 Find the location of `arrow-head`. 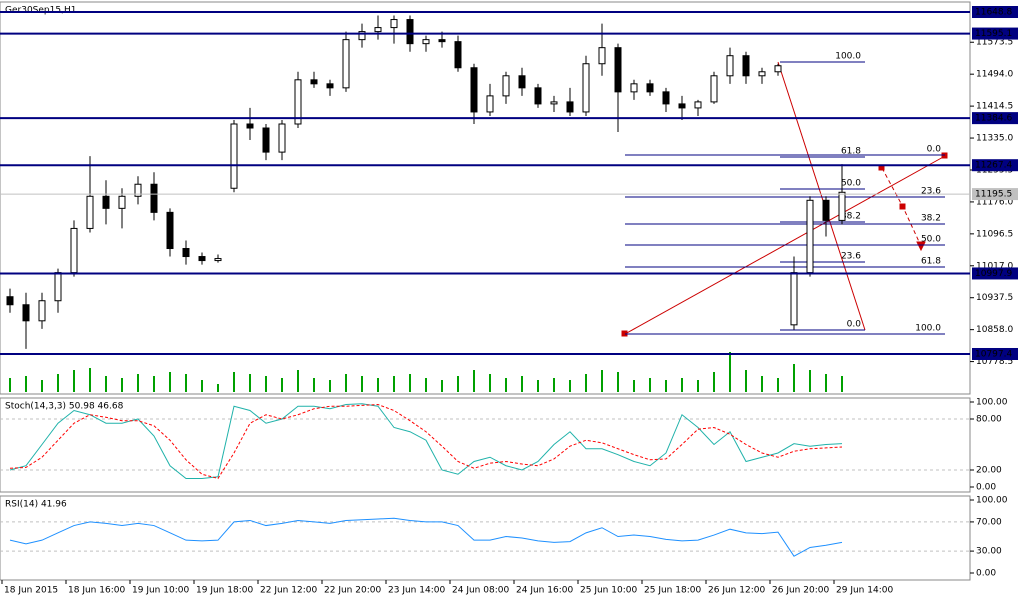

arrow-head is located at coordinates (921, 246).